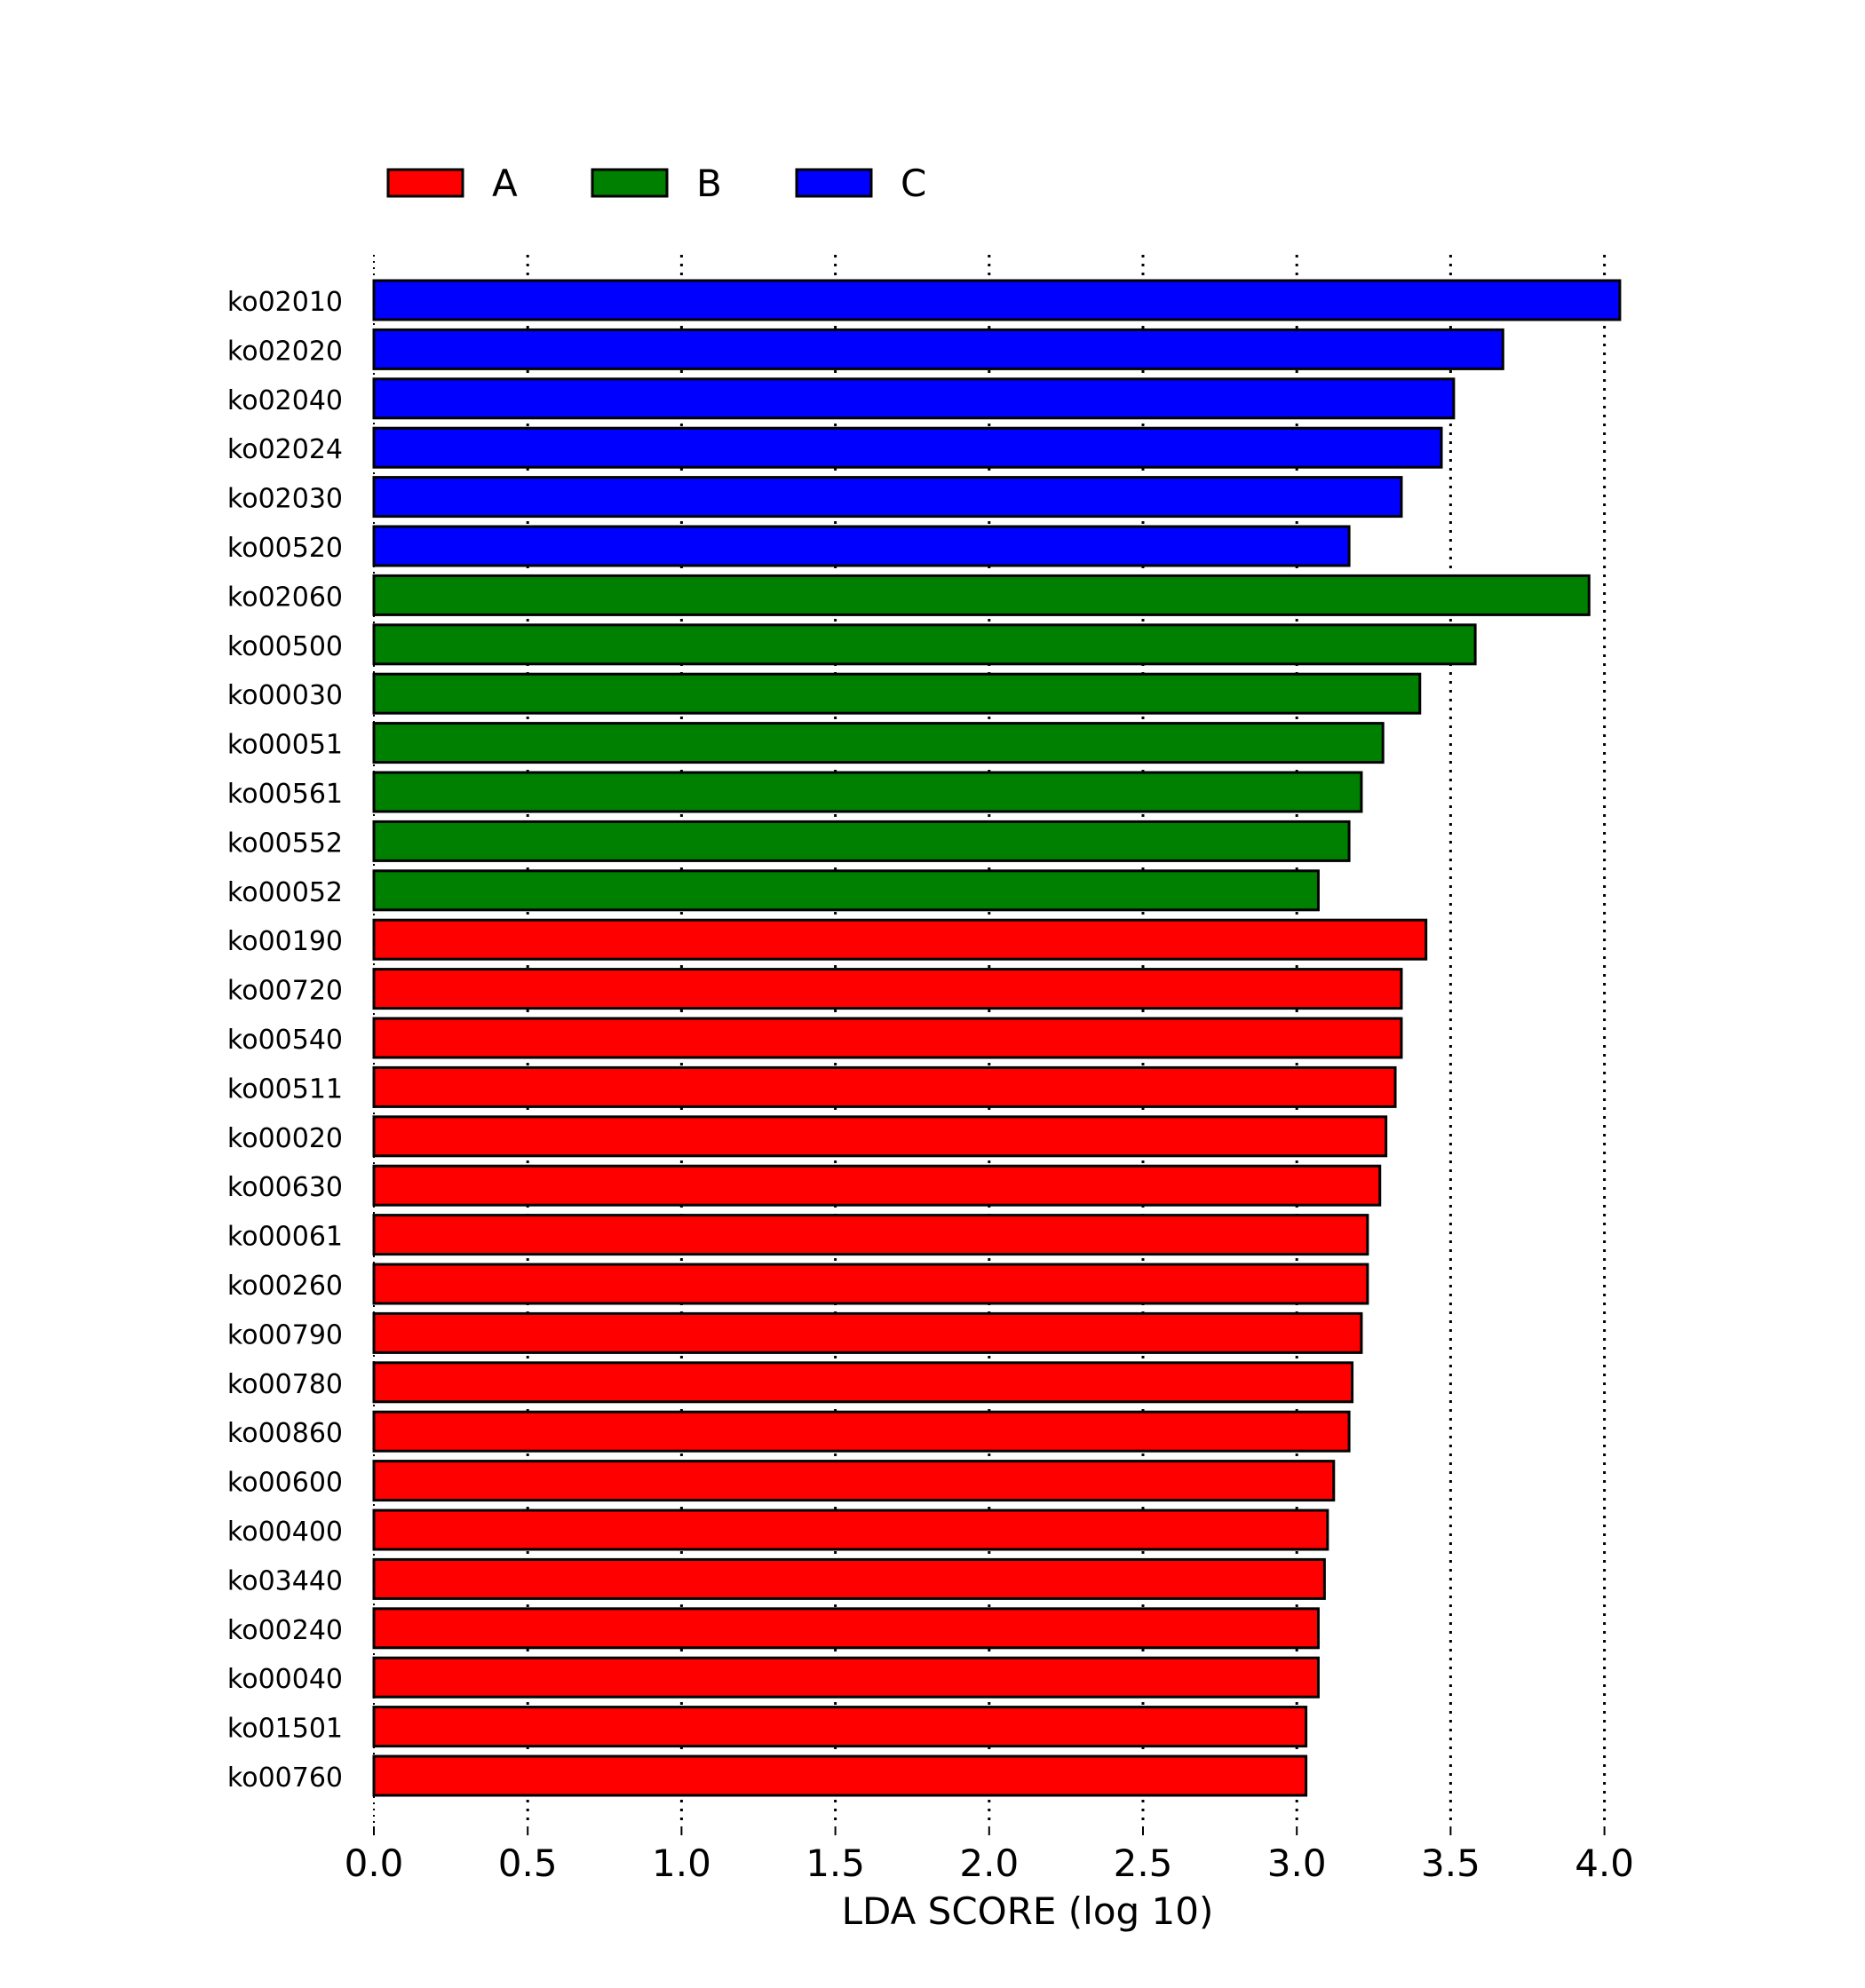  Describe the element at coordinates (924, 644) in the screenshot. I see `bar-ko00500` at that location.